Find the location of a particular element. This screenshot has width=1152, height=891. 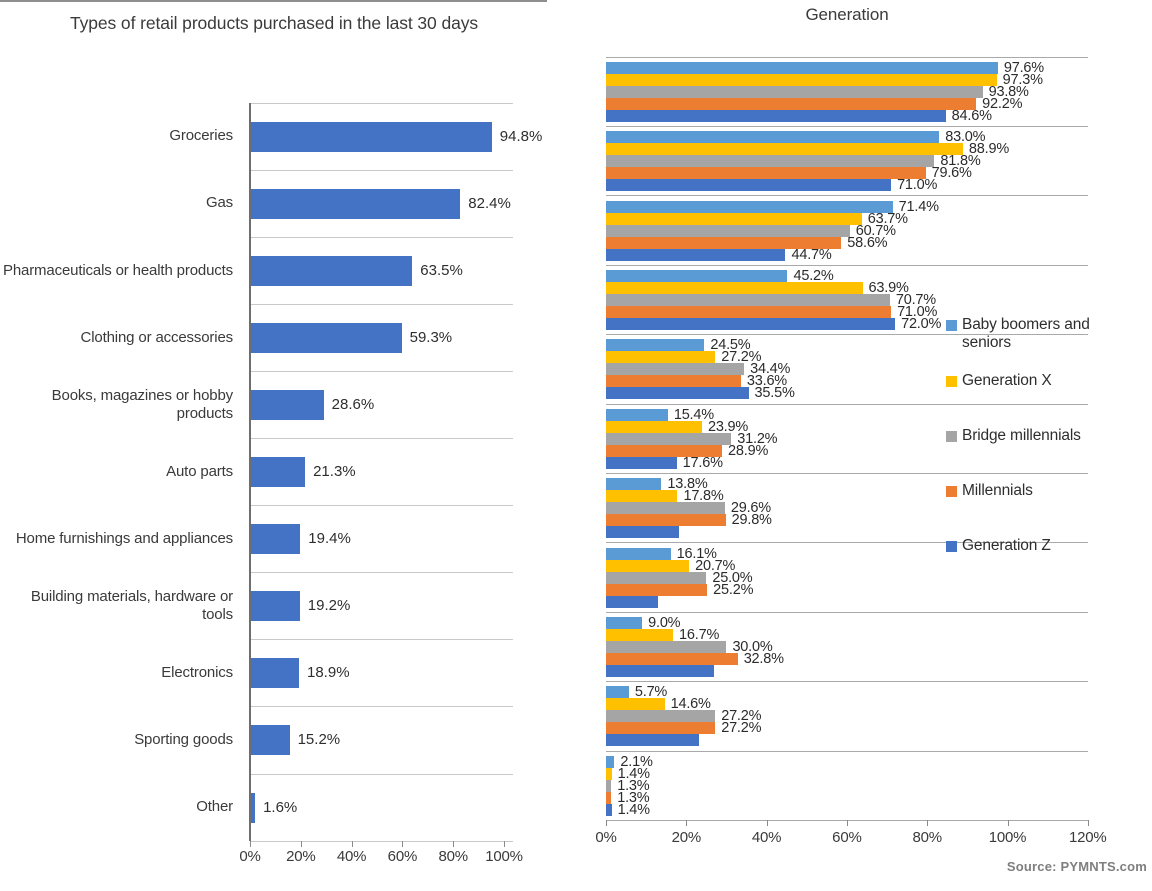

data-label: 5.7% is located at coordinates (651, 692).